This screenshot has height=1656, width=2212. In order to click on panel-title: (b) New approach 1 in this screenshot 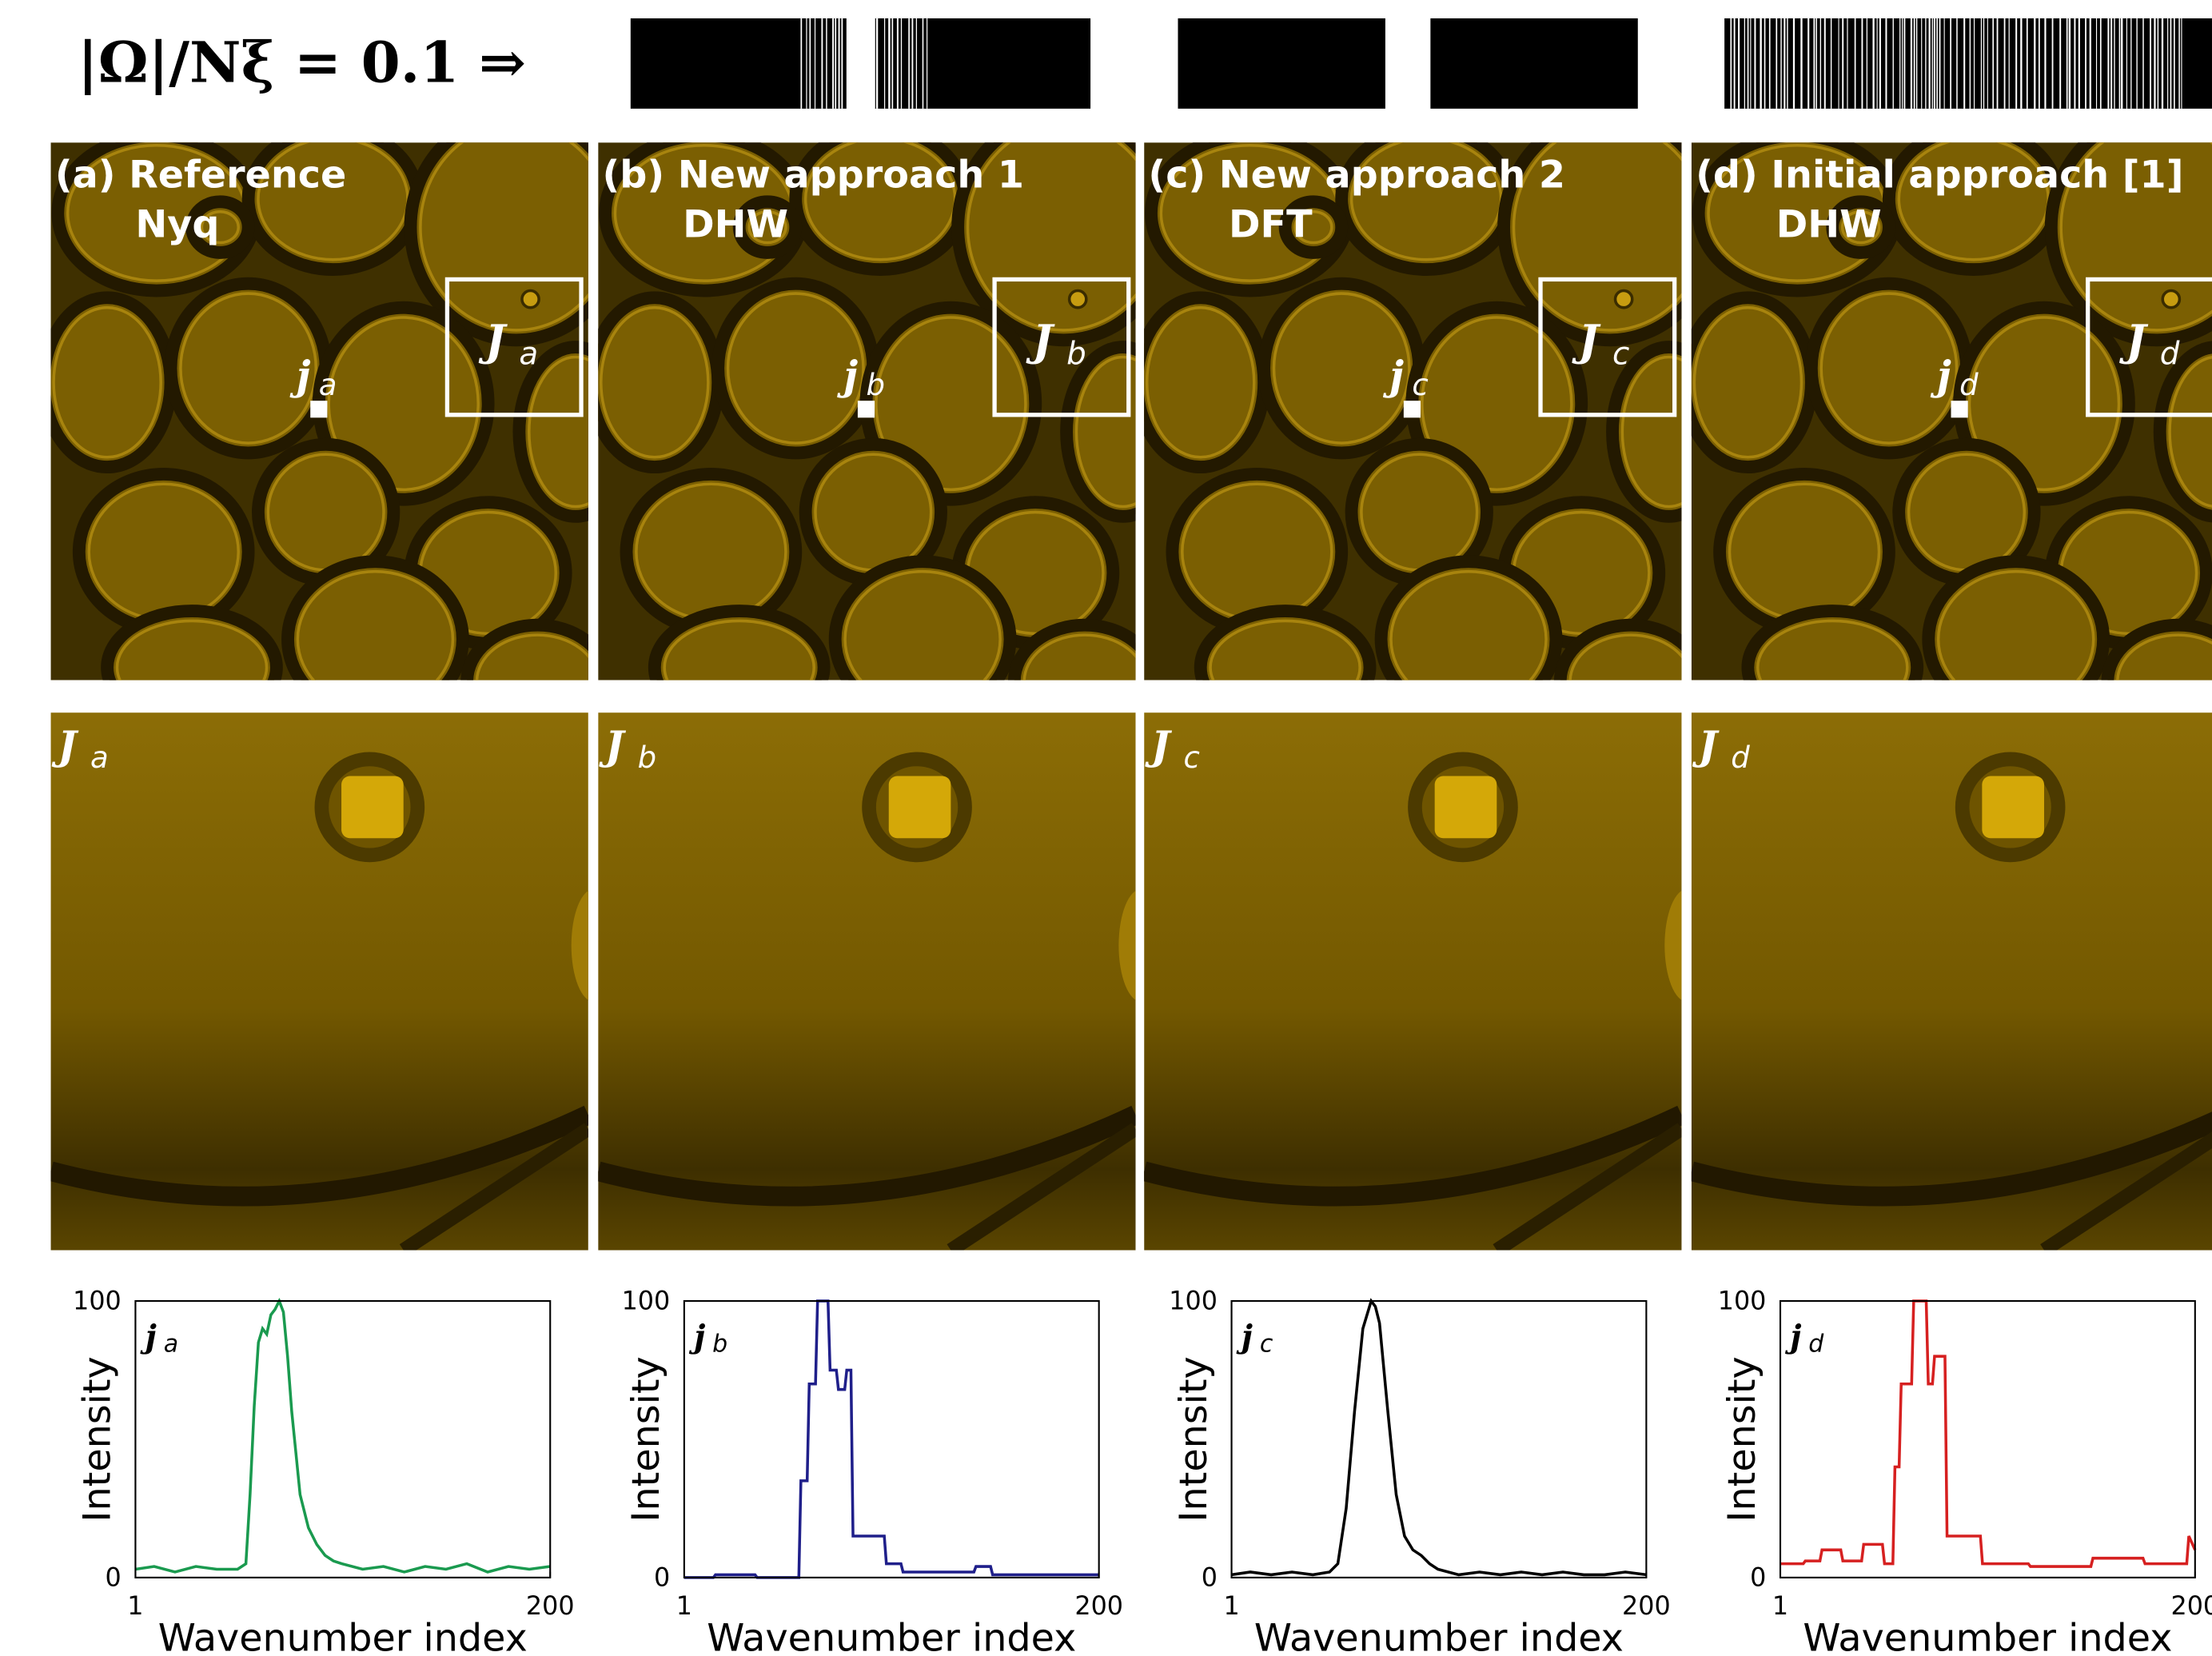, I will do `click(813, 176)`.